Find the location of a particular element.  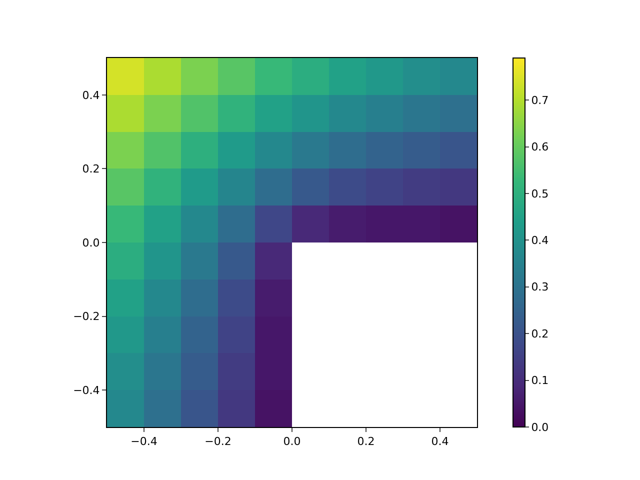

color-bar-label: 0.1 is located at coordinates (540, 381).